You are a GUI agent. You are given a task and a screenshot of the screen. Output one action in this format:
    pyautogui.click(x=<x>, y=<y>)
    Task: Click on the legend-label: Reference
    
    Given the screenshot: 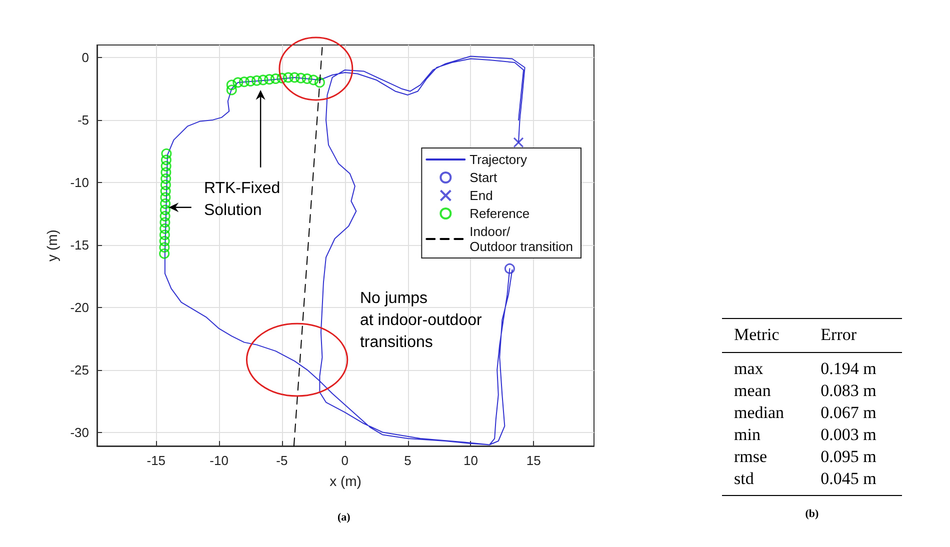 What is the action you would take?
    pyautogui.click(x=500, y=213)
    